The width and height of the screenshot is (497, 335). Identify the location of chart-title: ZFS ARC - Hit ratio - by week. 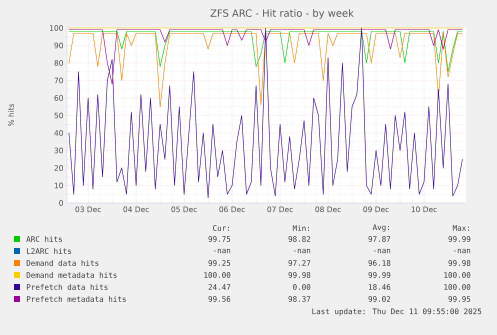
(282, 14).